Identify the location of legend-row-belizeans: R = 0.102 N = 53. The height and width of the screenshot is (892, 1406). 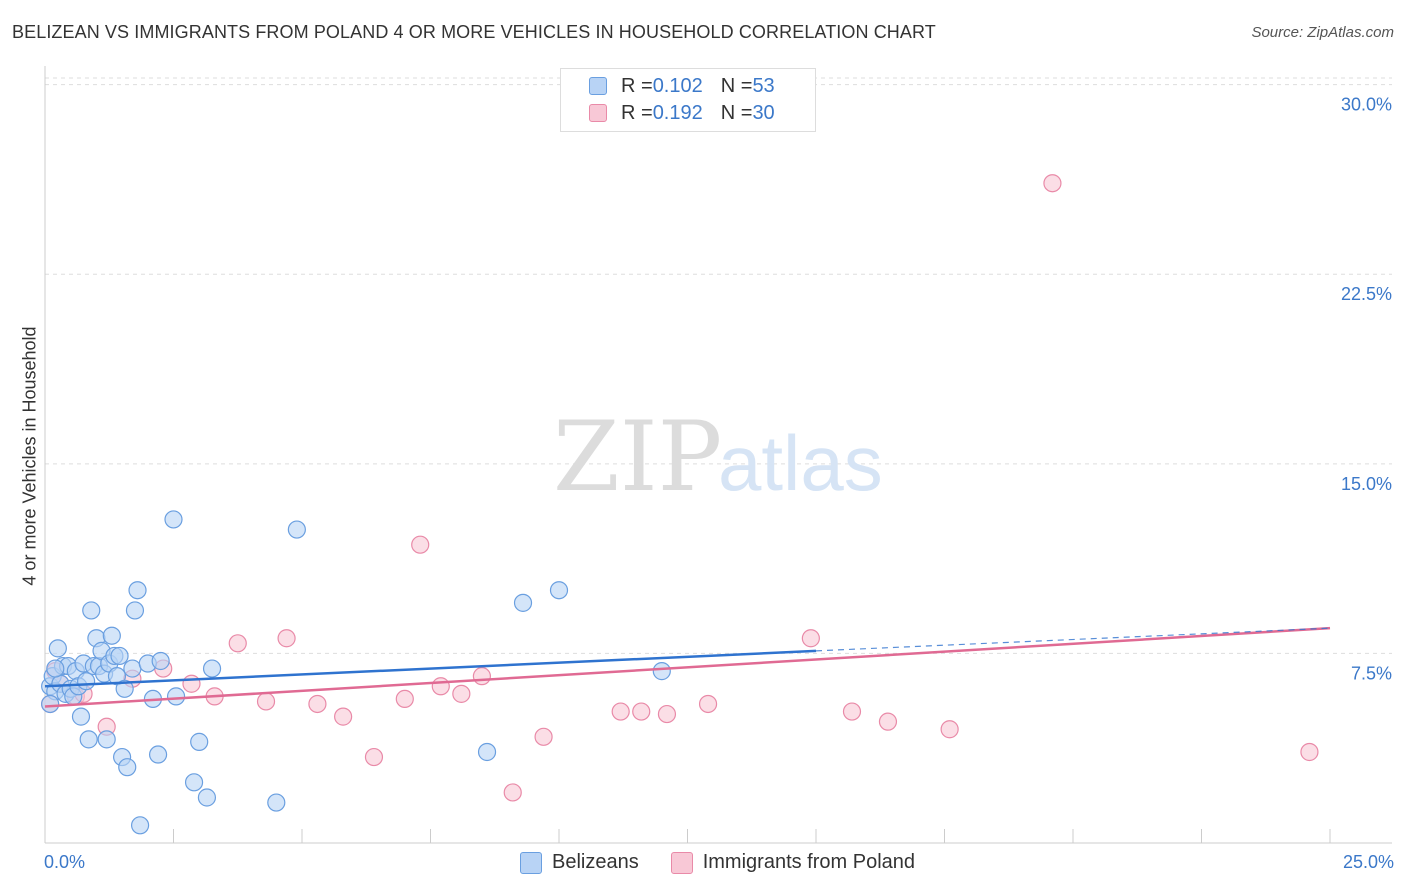
(682, 86).